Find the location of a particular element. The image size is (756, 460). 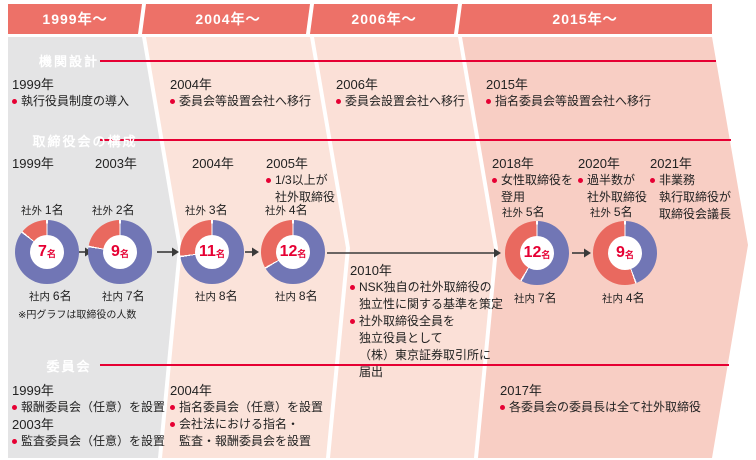

header-tab-2006 is located at coordinates (384, 19).